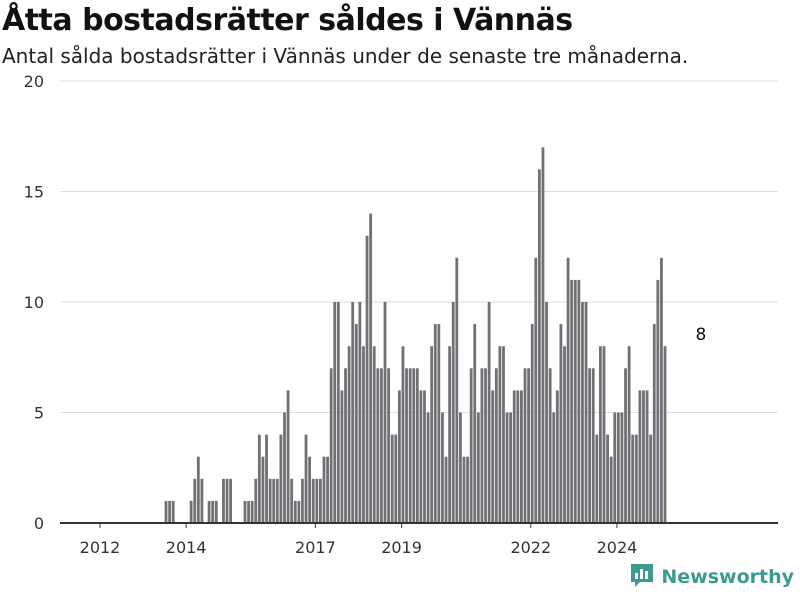 This screenshot has width=800, height=600. Describe the element at coordinates (34, 192) in the screenshot. I see `y-tick-label: 15` at that location.